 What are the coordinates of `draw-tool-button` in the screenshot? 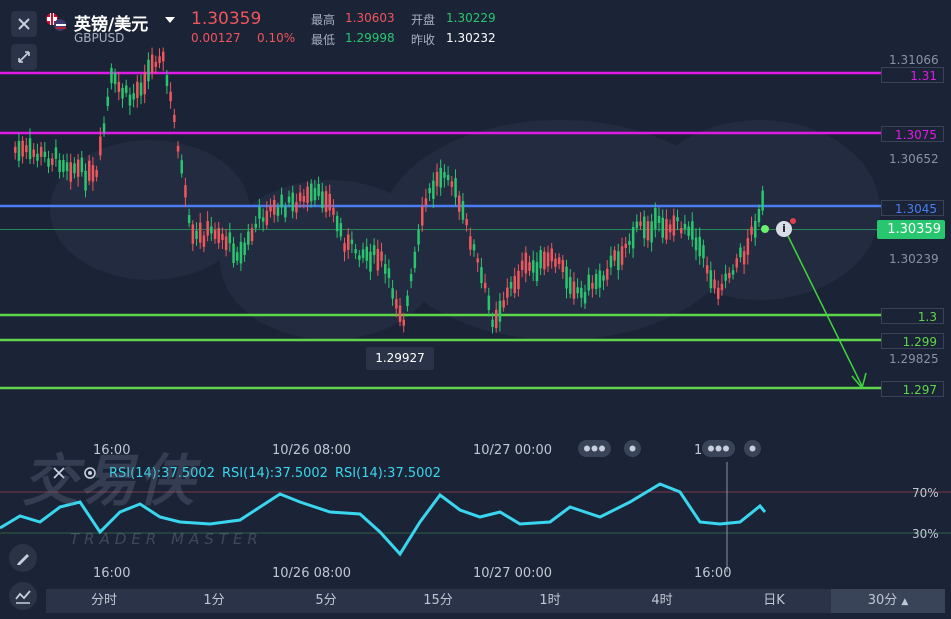 It's located at (23, 558).